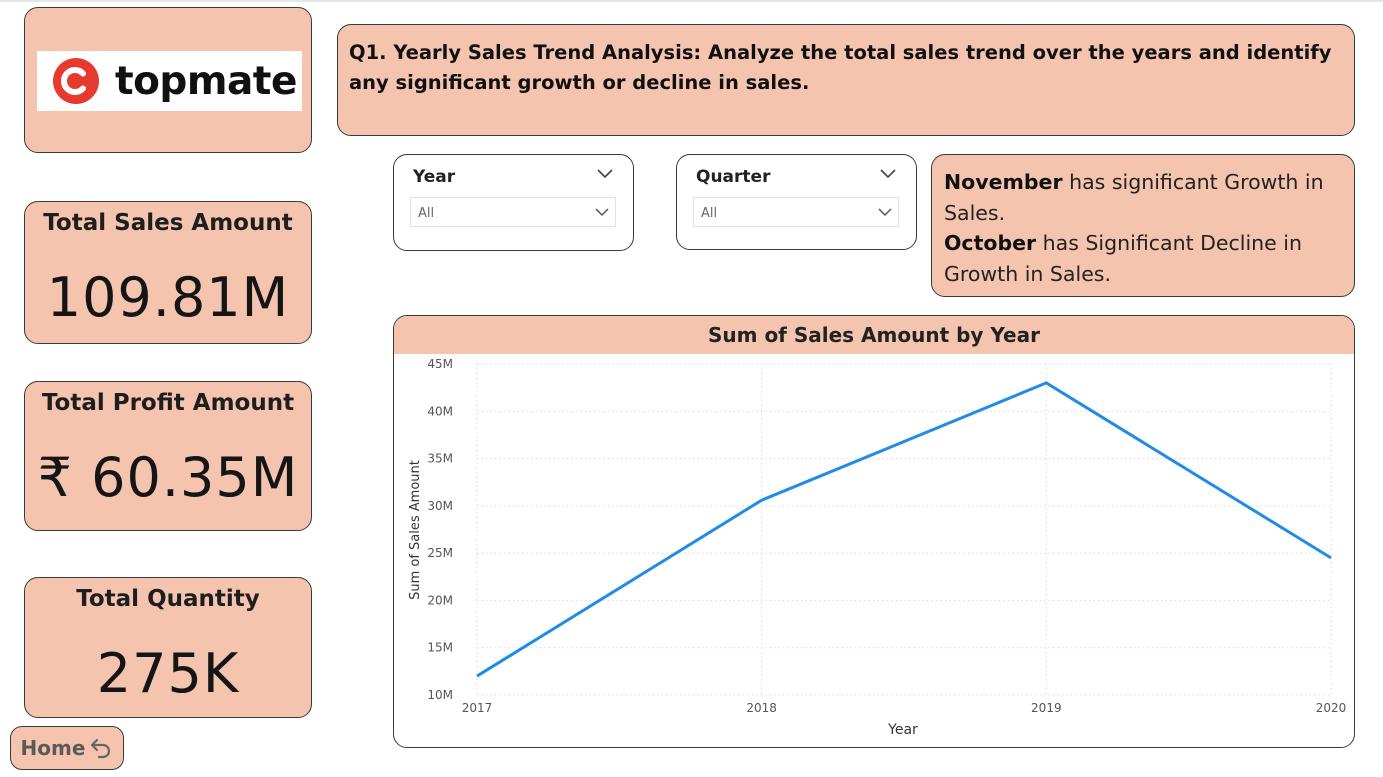  What do you see at coordinates (691, 1) in the screenshot?
I see `top-divider` at bounding box center [691, 1].